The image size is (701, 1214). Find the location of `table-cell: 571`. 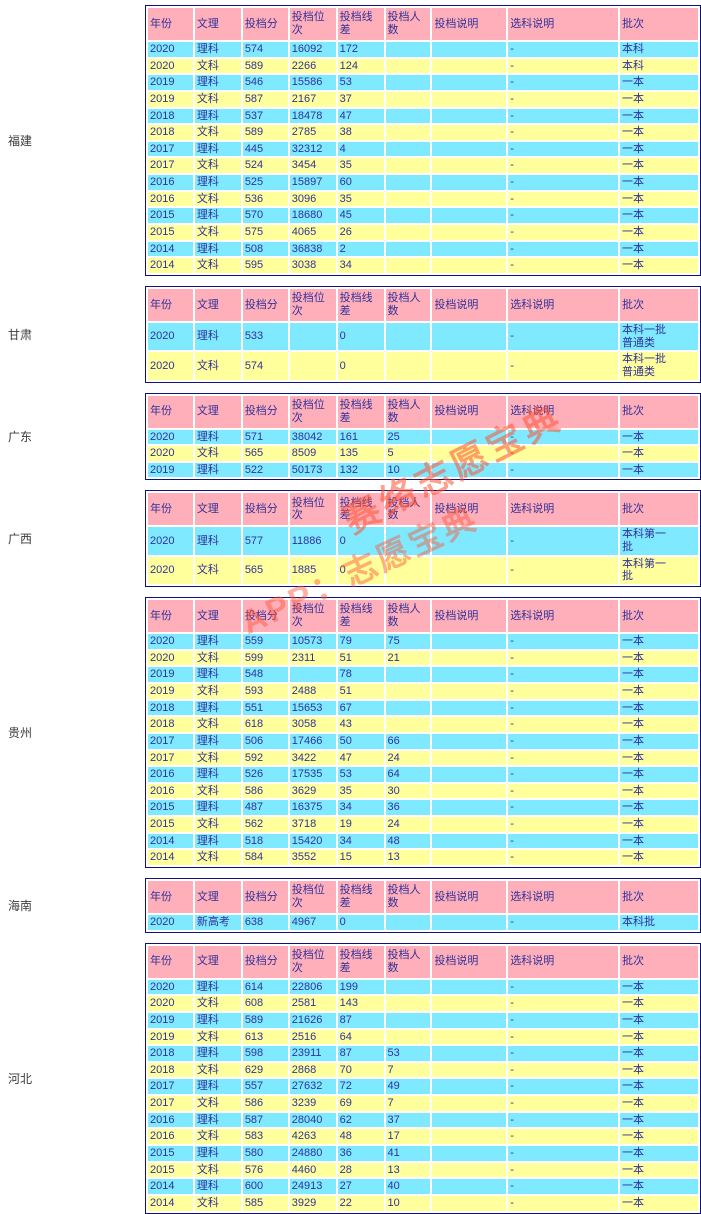

table-cell: 571 is located at coordinates (265, 437).